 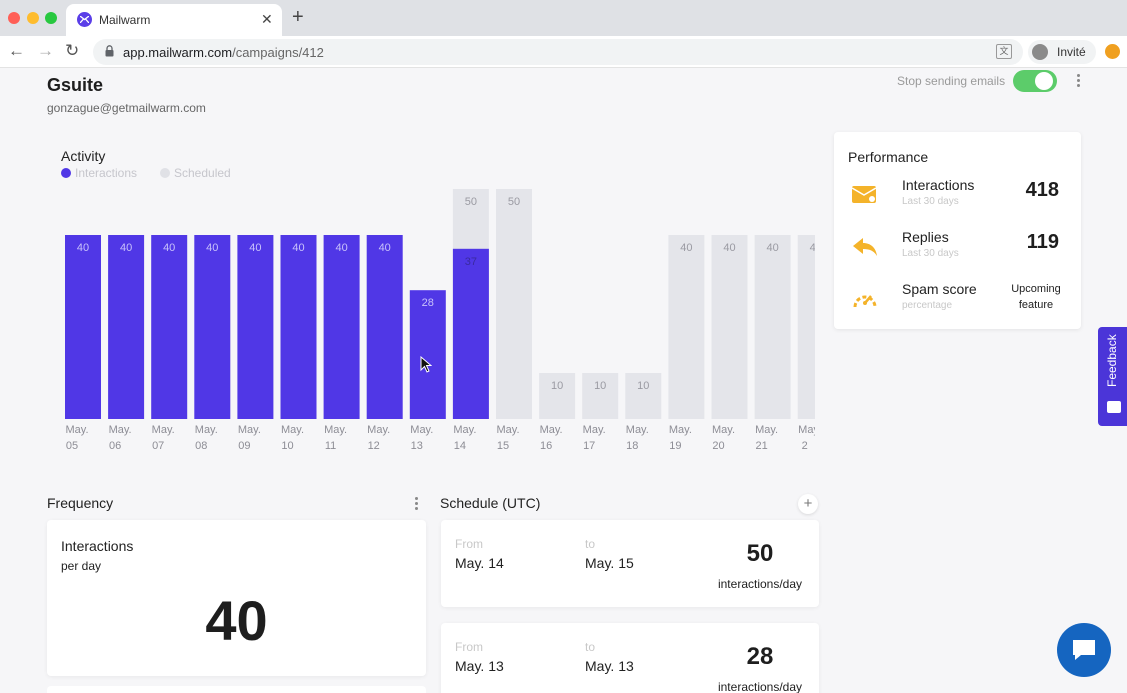 I want to click on legend-interactions: Interactions, so click(x=99, y=173).